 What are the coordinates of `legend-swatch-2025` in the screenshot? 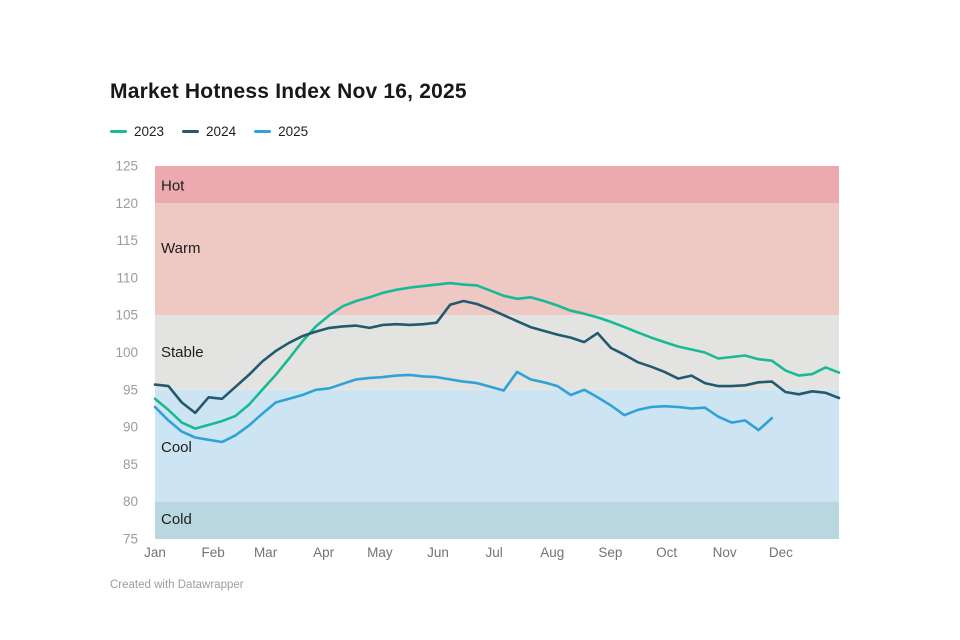 It's located at (263, 131).